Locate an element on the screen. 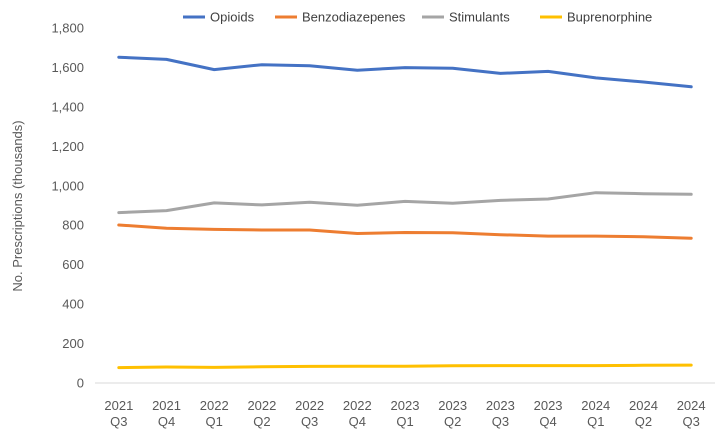  y-tick-label: 1,800 is located at coordinates (67, 28).